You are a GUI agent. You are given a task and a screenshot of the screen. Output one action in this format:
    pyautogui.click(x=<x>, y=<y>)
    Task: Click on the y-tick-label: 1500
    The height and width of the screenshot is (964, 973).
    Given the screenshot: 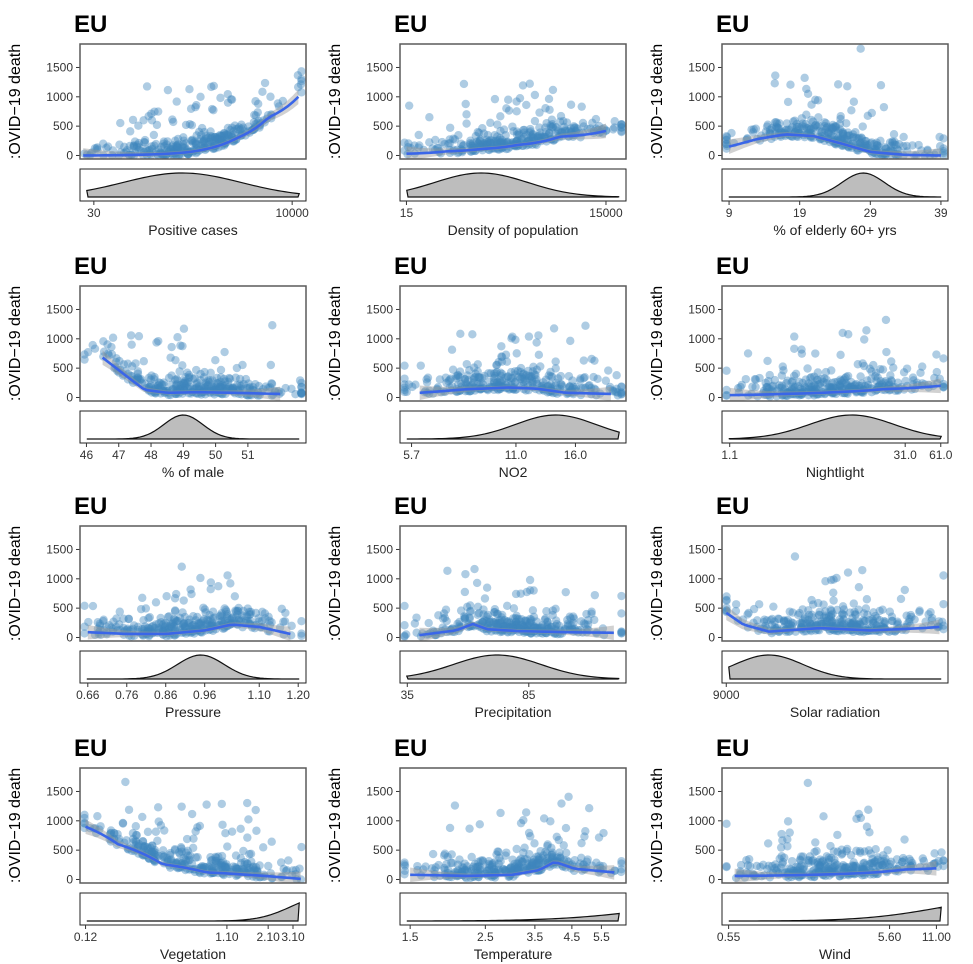 What is the action you would take?
    pyautogui.click(x=701, y=549)
    